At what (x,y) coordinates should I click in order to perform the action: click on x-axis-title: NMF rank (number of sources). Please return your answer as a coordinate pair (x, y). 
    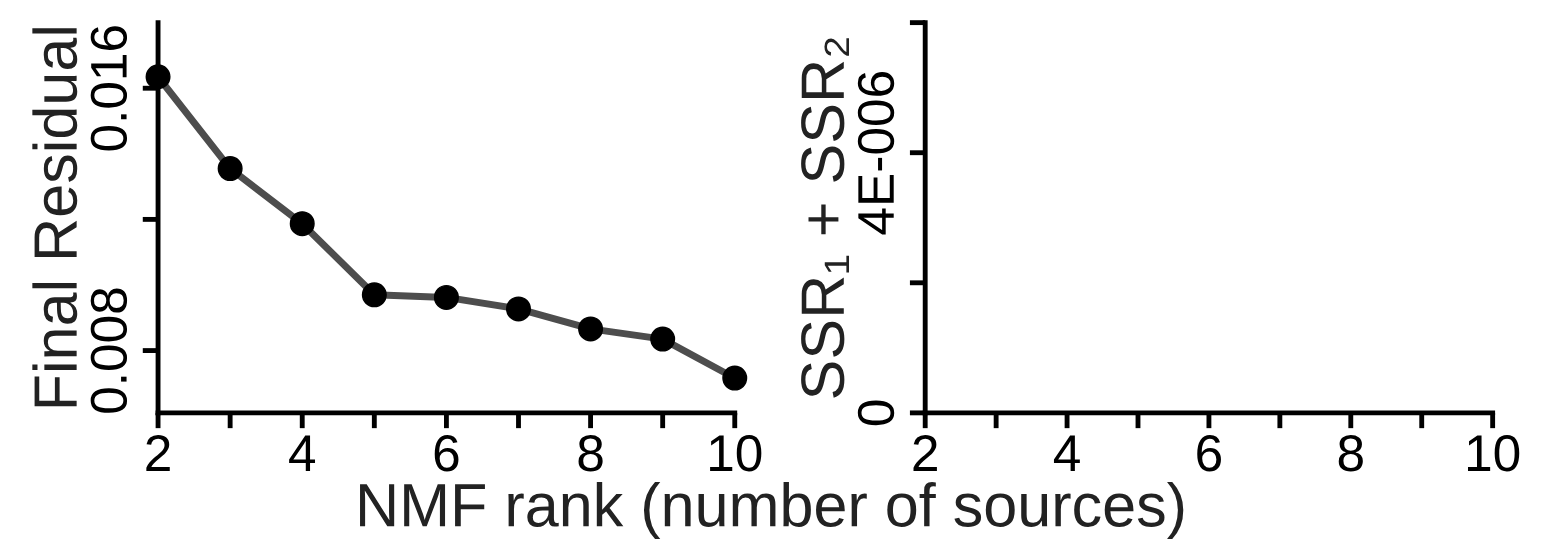
    Looking at the image, I should click on (772, 510).